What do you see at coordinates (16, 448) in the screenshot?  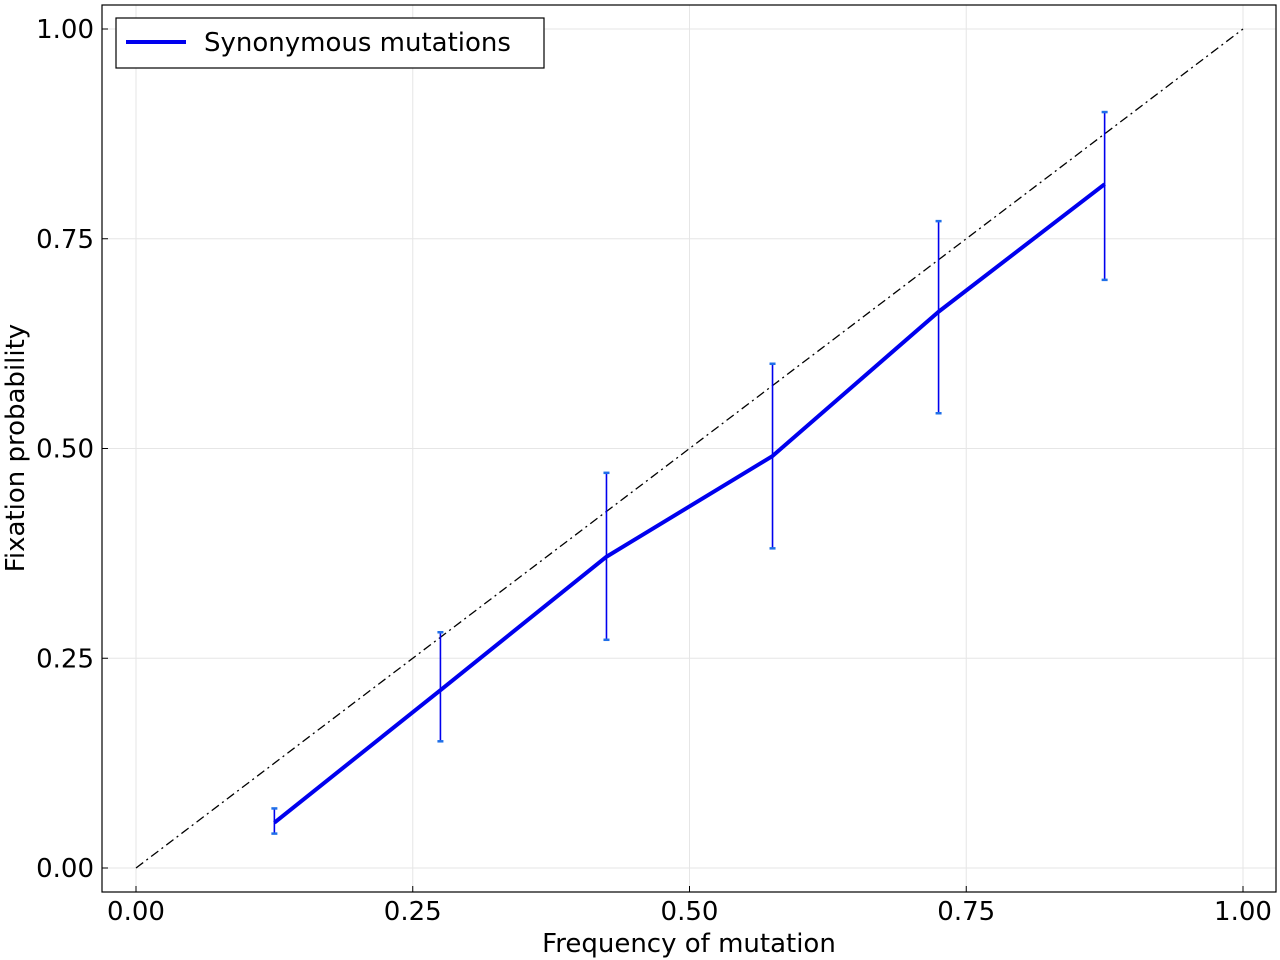 I see `y-axis-label: Fixation probability` at bounding box center [16, 448].